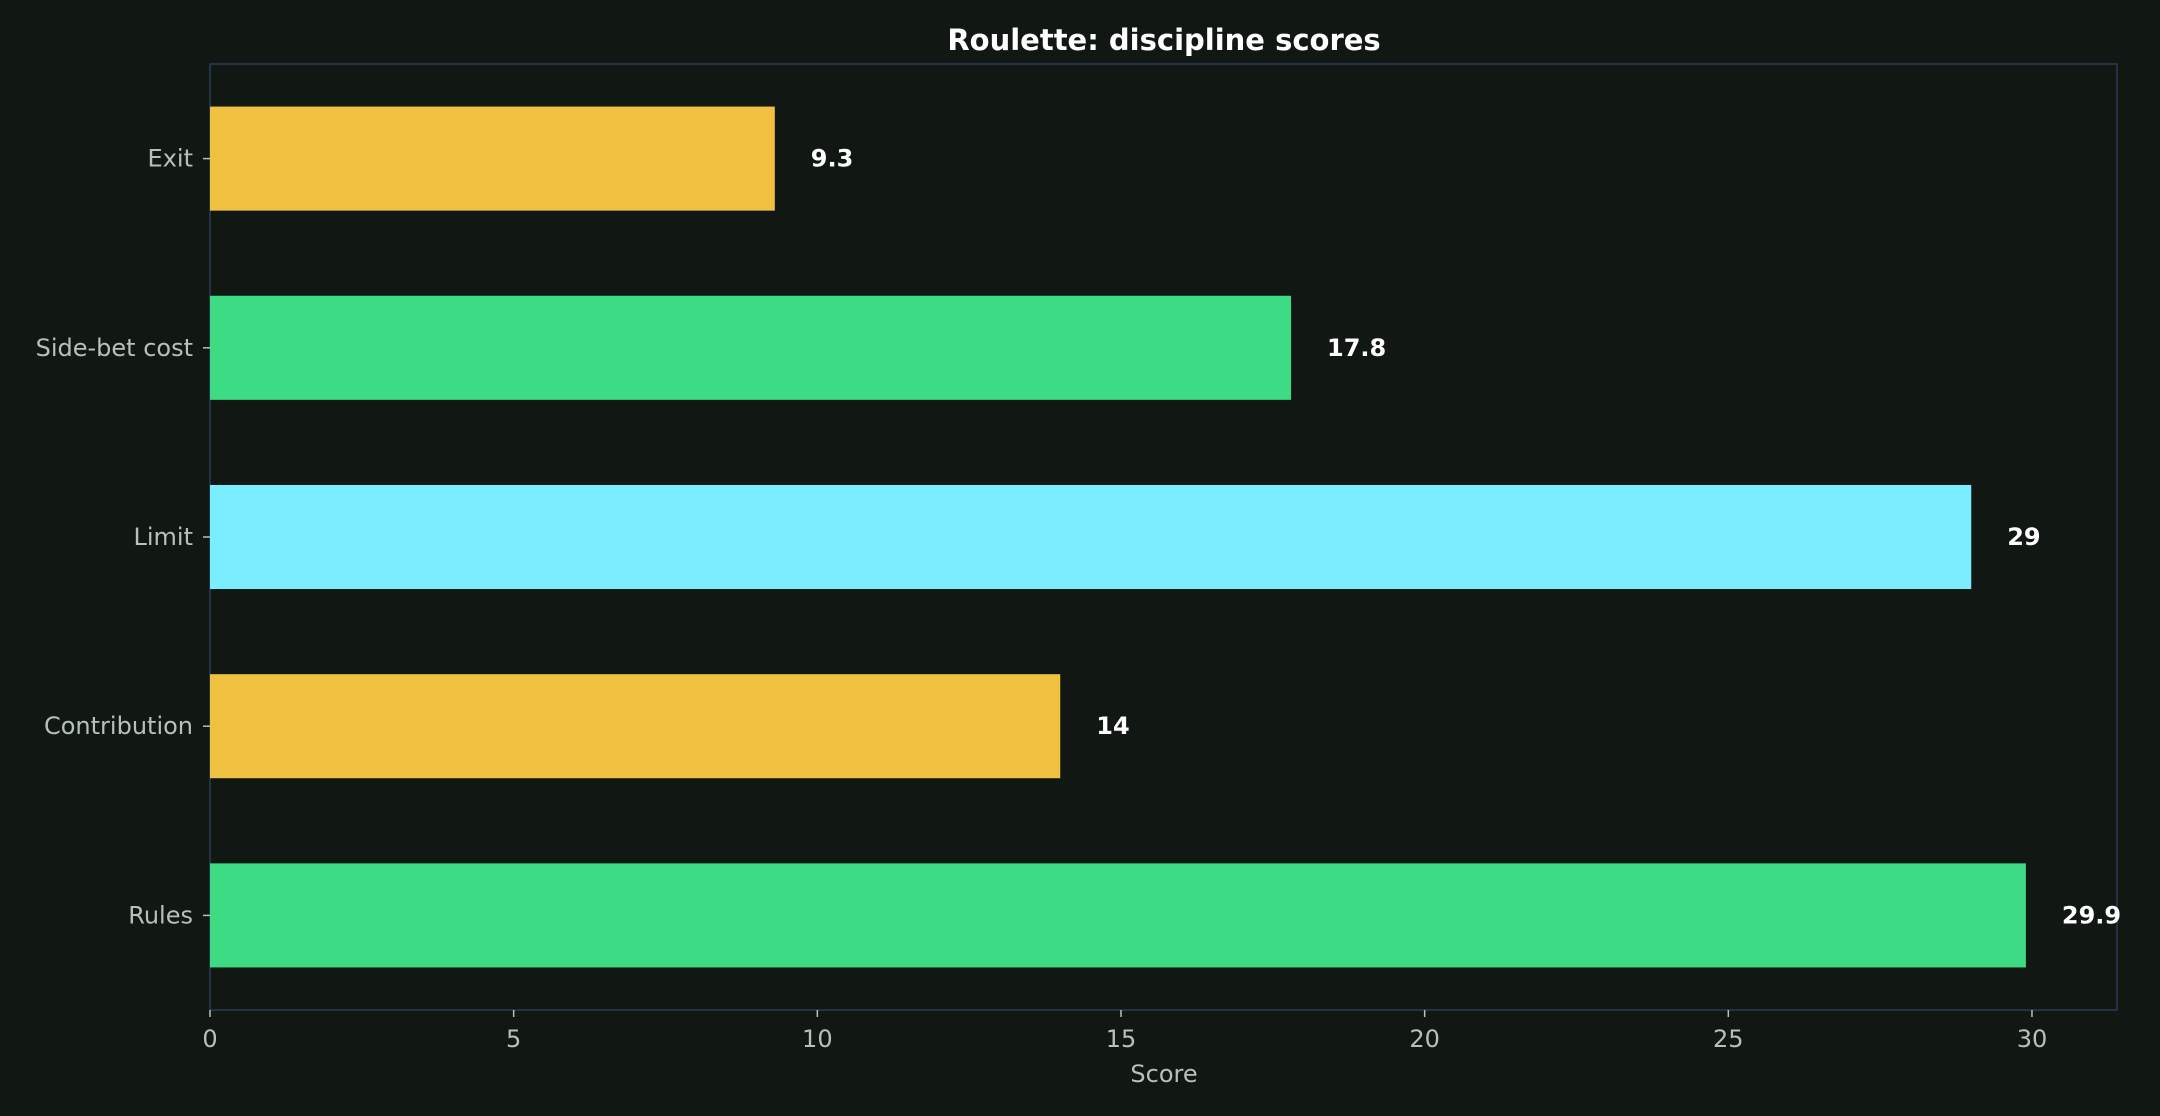 Image resolution: width=2160 pixels, height=1116 pixels. Describe the element at coordinates (114, 348) in the screenshot. I see `y-tick-label: Side-bet cost` at that location.